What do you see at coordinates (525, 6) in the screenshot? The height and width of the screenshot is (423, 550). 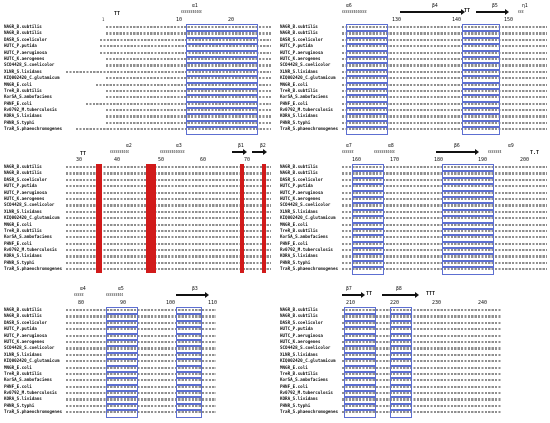 I see `ss-label-eta1: η1` at bounding box center [525, 6].